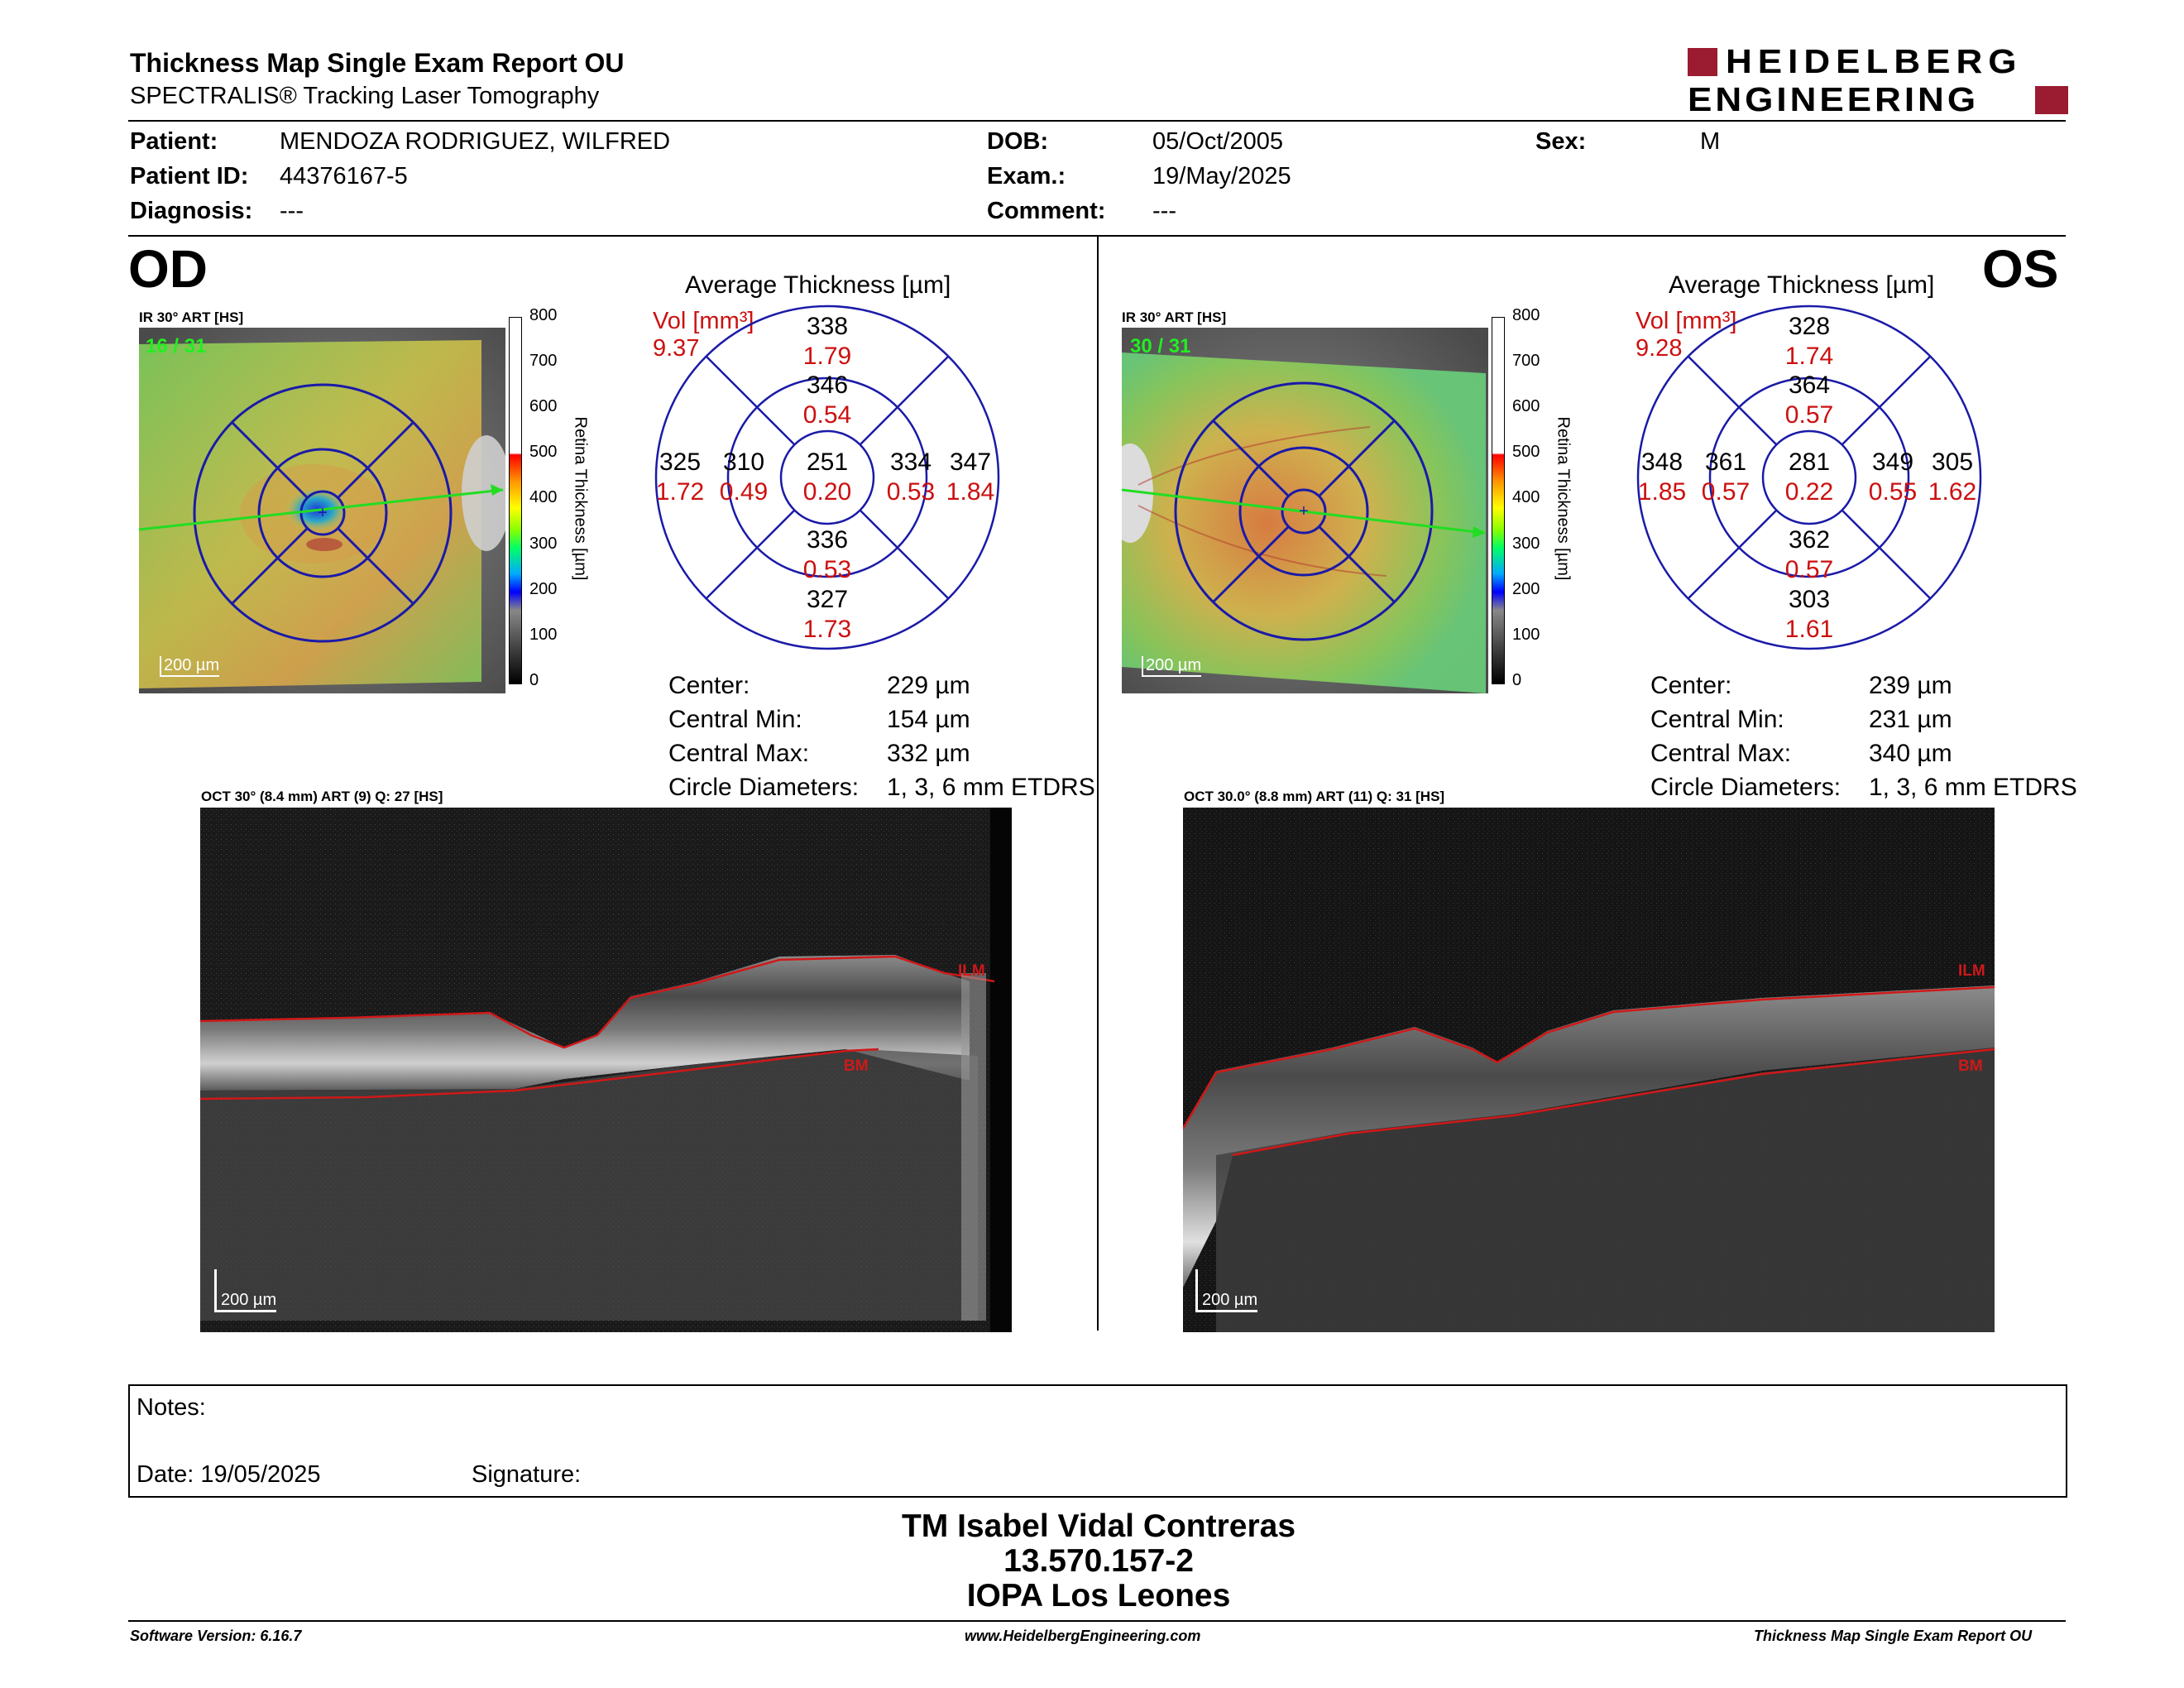 Image resolution: width=2184 pixels, height=1688 pixels. I want to click on od-oct-bscan, so click(606, 1070).